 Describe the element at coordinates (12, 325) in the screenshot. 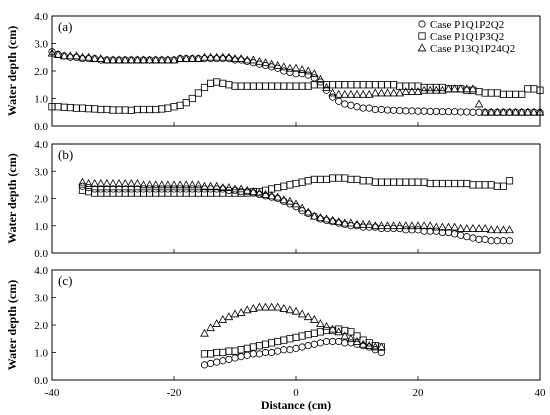

I see `y-axis-title: Water depth (cm)` at that location.